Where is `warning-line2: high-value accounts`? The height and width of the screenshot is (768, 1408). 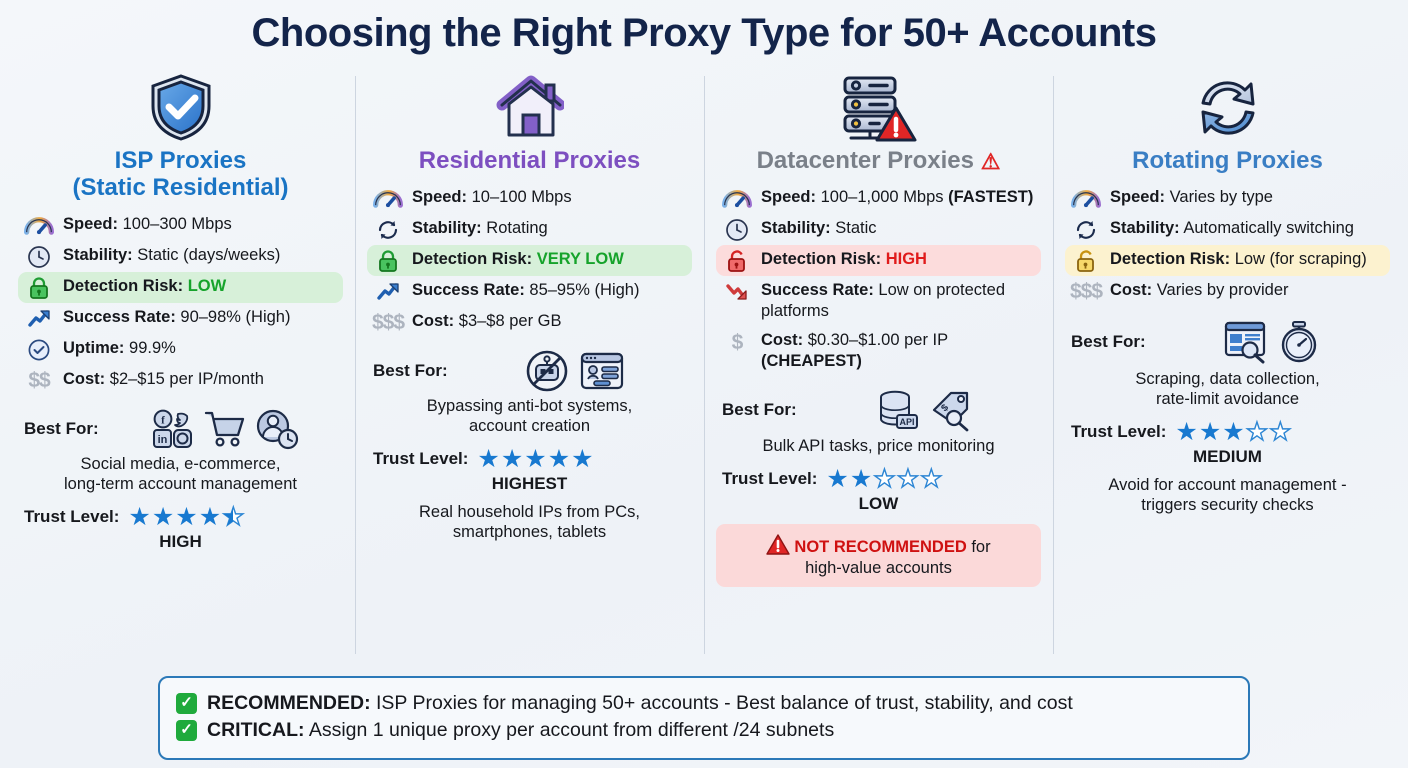 warning-line2: high-value accounts is located at coordinates (878, 567).